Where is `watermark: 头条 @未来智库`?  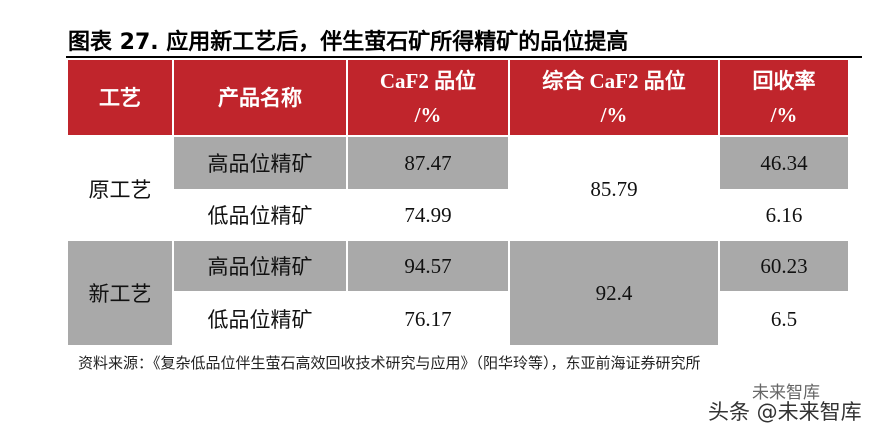 watermark: 头条 @未来智库 is located at coordinates (785, 412).